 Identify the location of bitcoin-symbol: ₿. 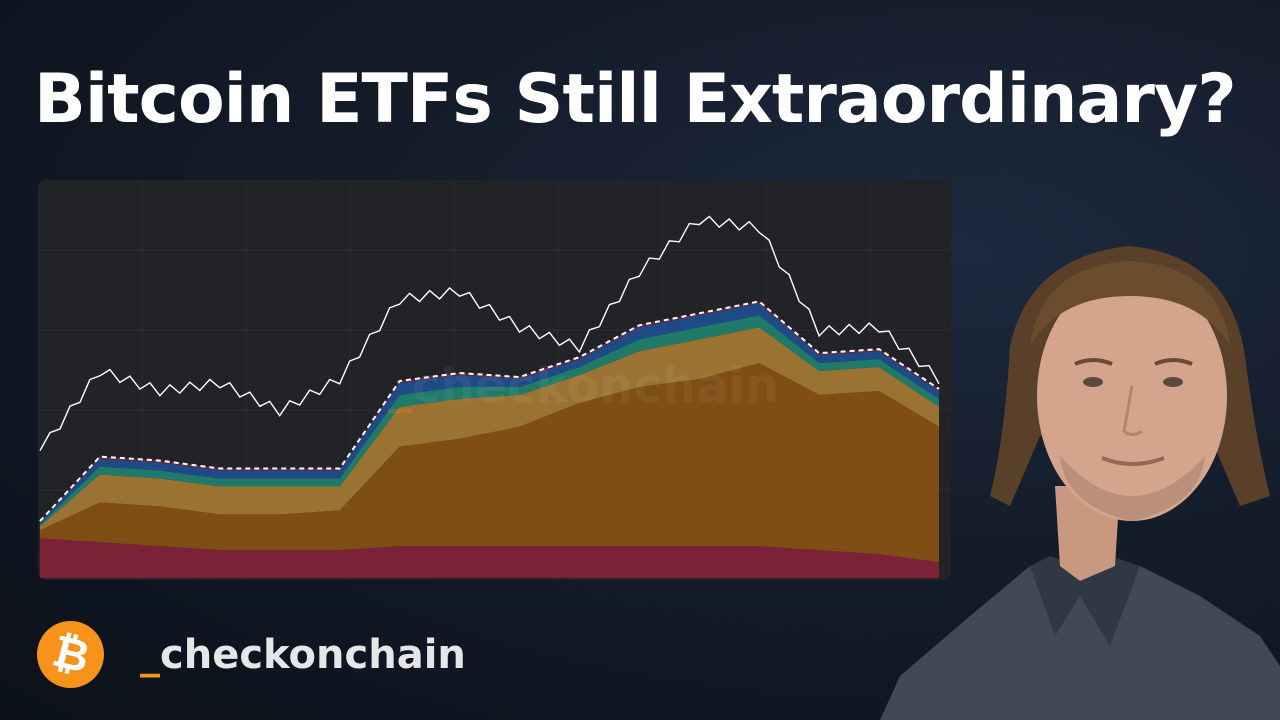
(71, 654).